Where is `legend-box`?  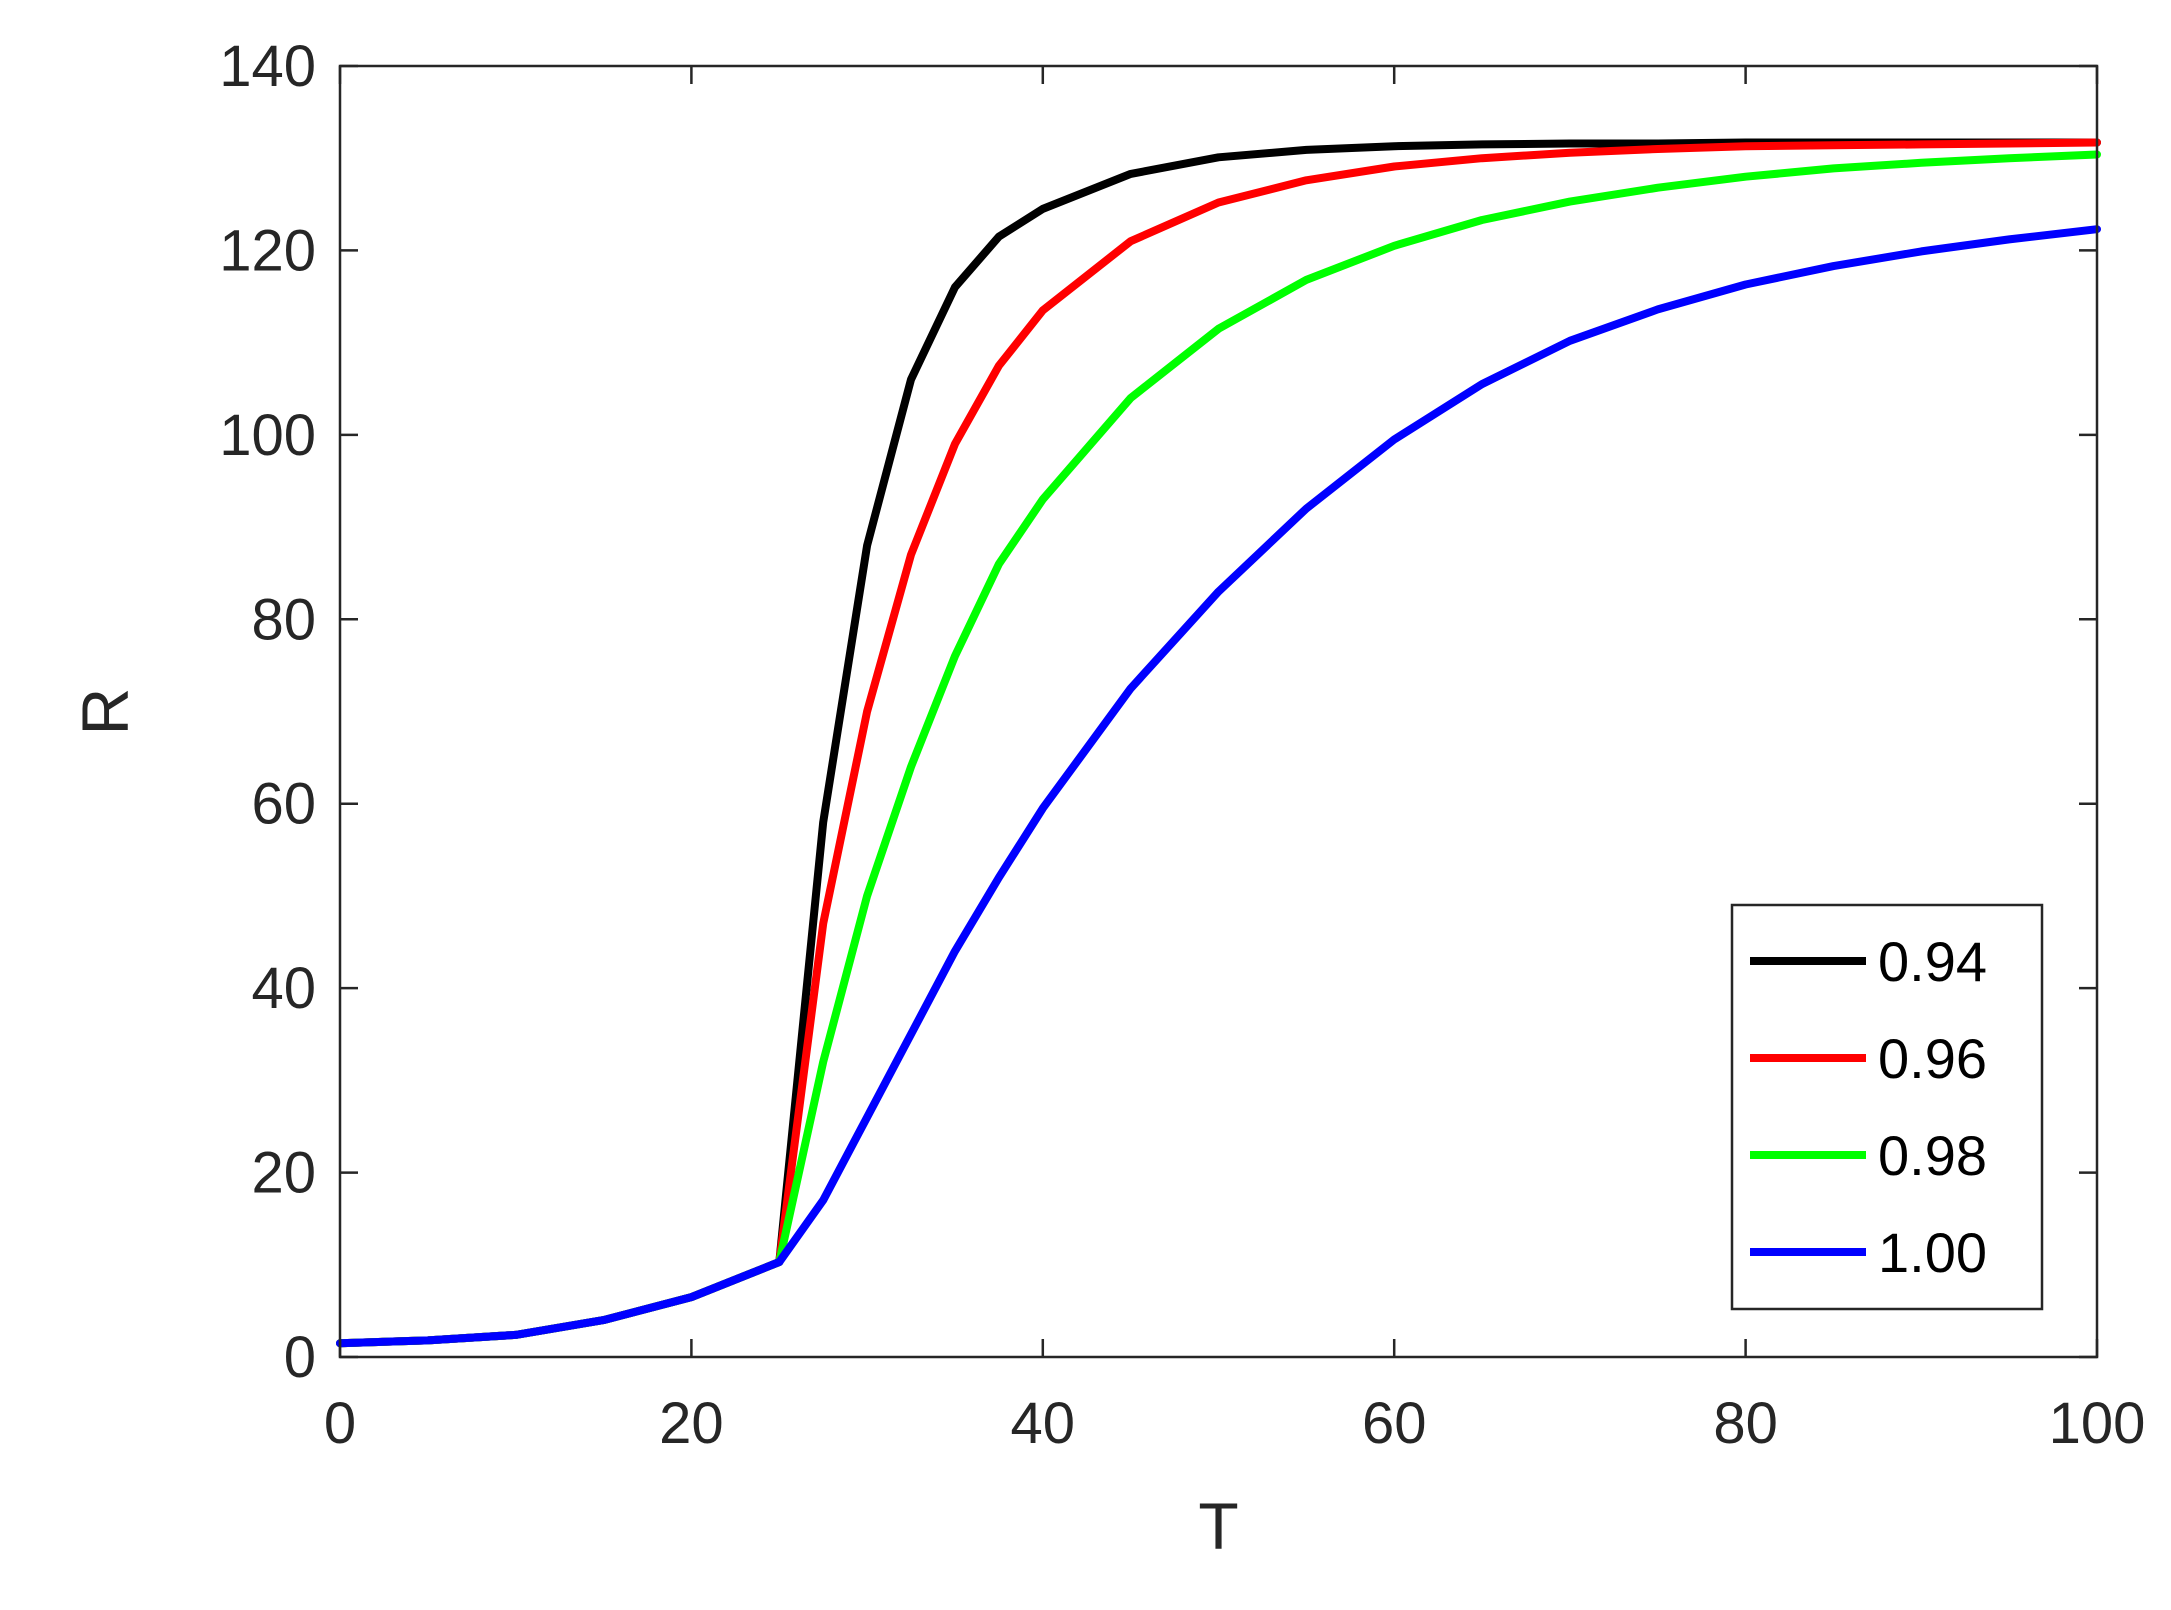
legend-box is located at coordinates (1887, 1107).